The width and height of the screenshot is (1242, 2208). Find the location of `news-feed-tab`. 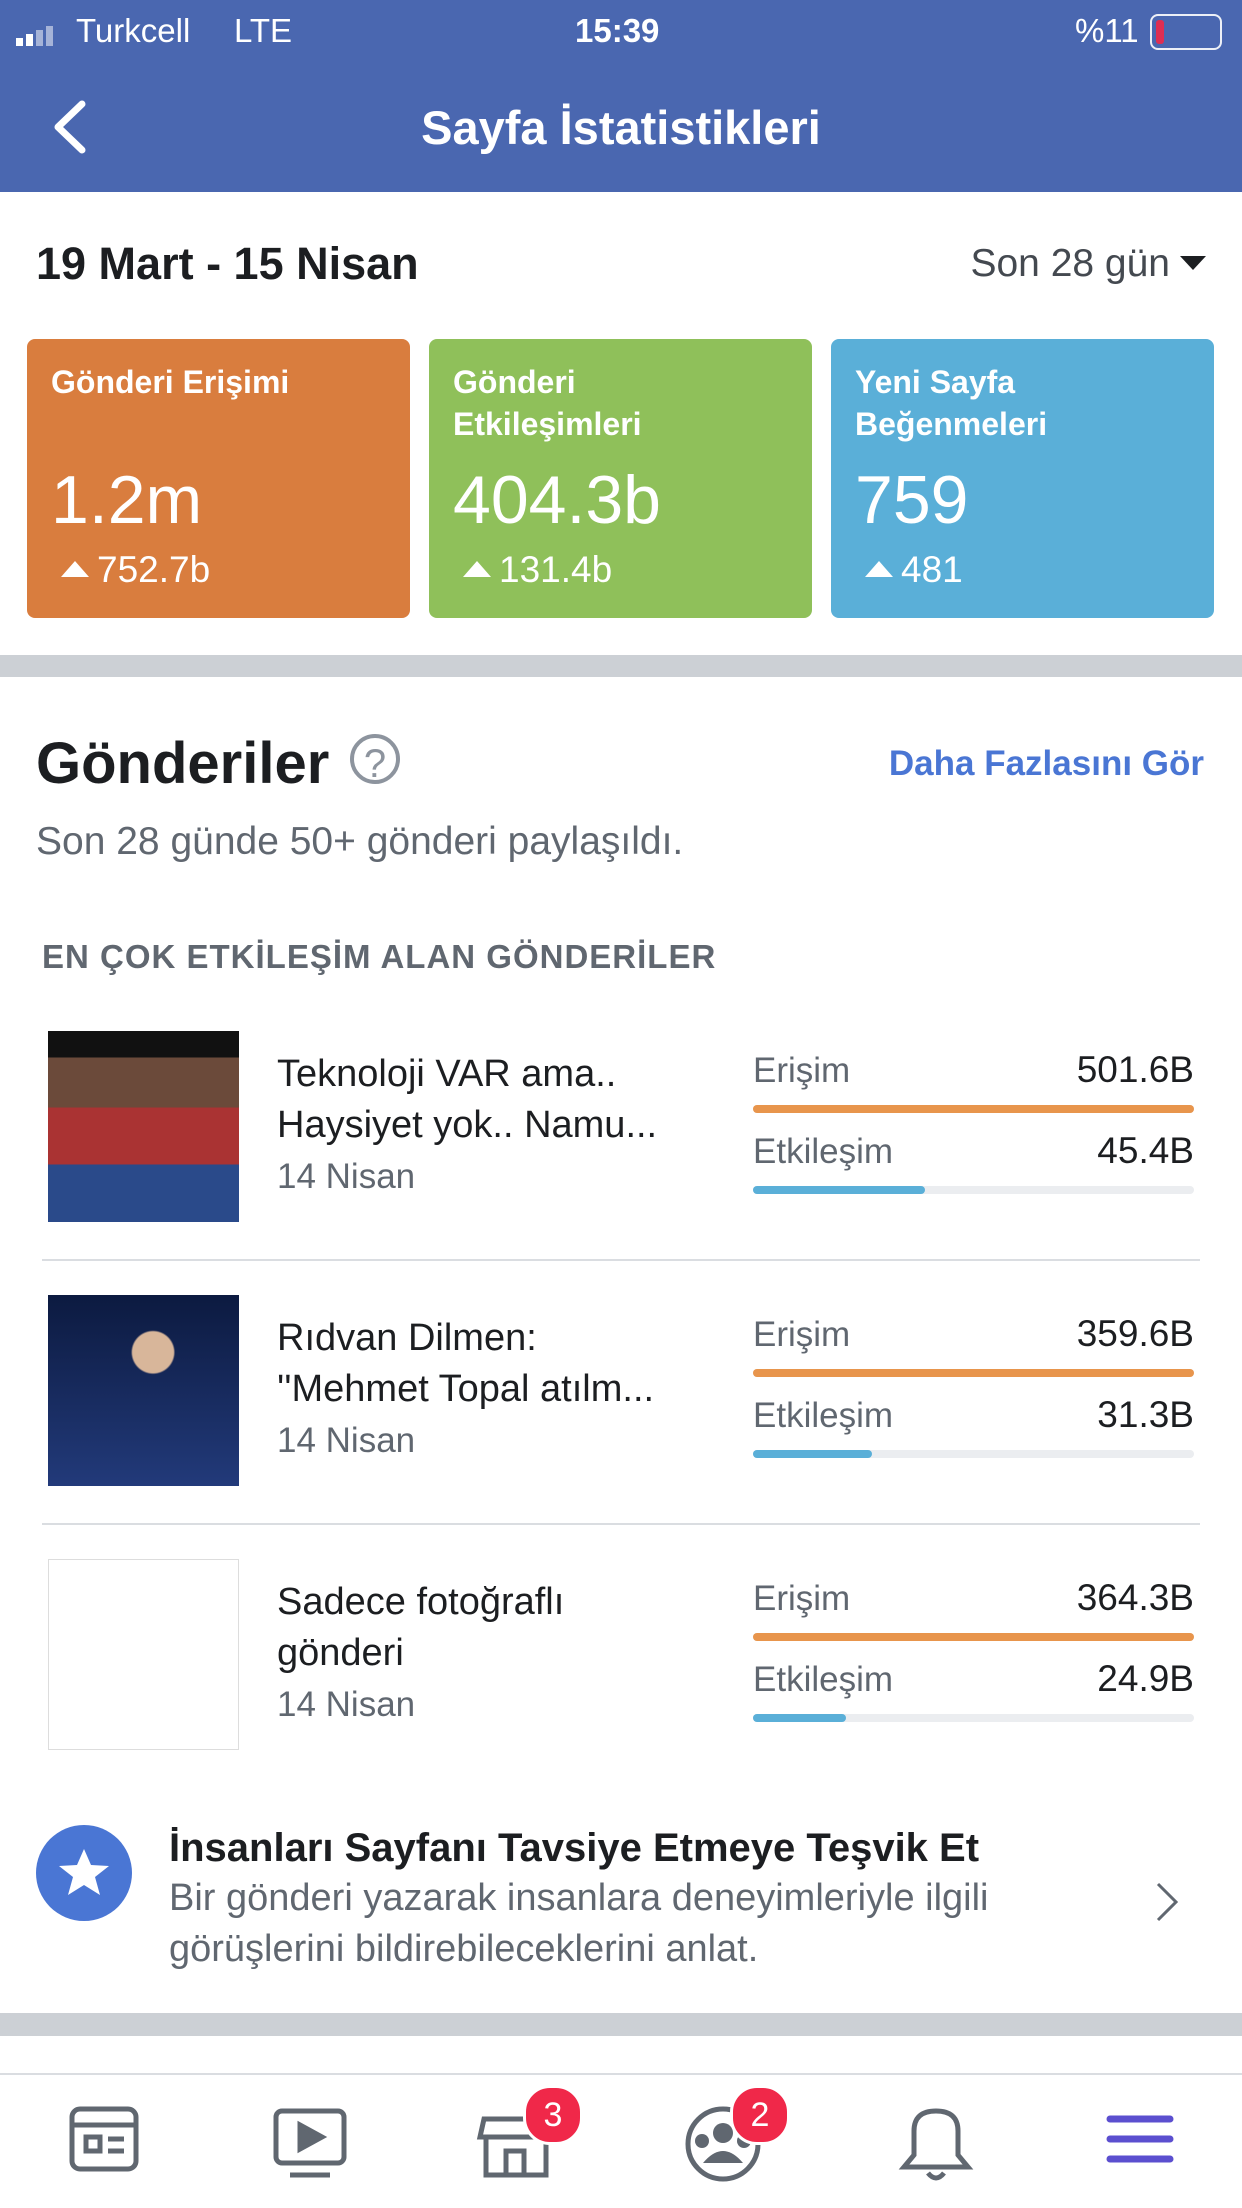

news-feed-tab is located at coordinates (104, 2139).